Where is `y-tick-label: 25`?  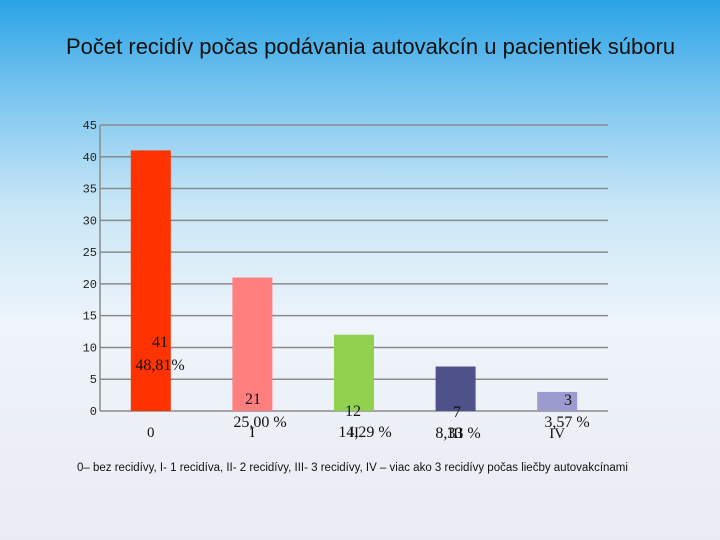
y-tick-label: 25 is located at coordinates (90, 253).